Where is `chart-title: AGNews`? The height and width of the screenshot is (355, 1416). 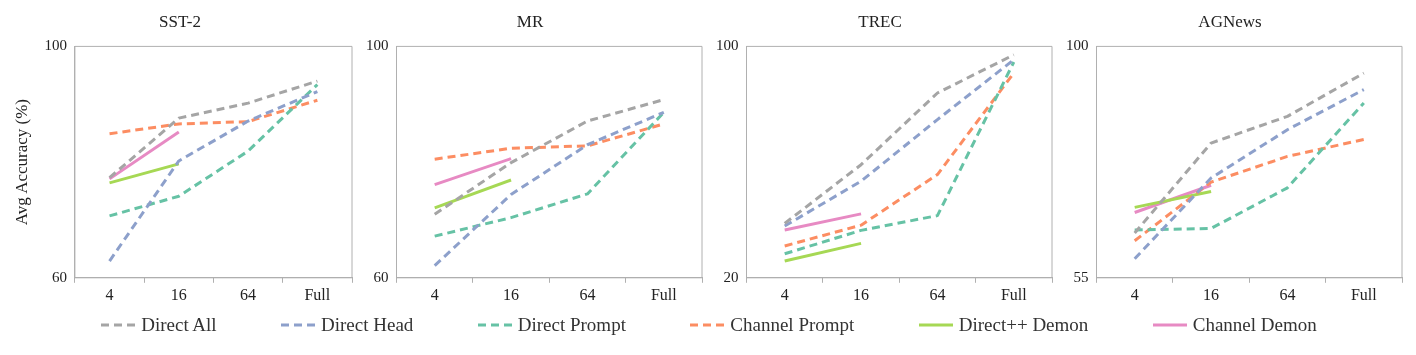 chart-title: AGNews is located at coordinates (1230, 21).